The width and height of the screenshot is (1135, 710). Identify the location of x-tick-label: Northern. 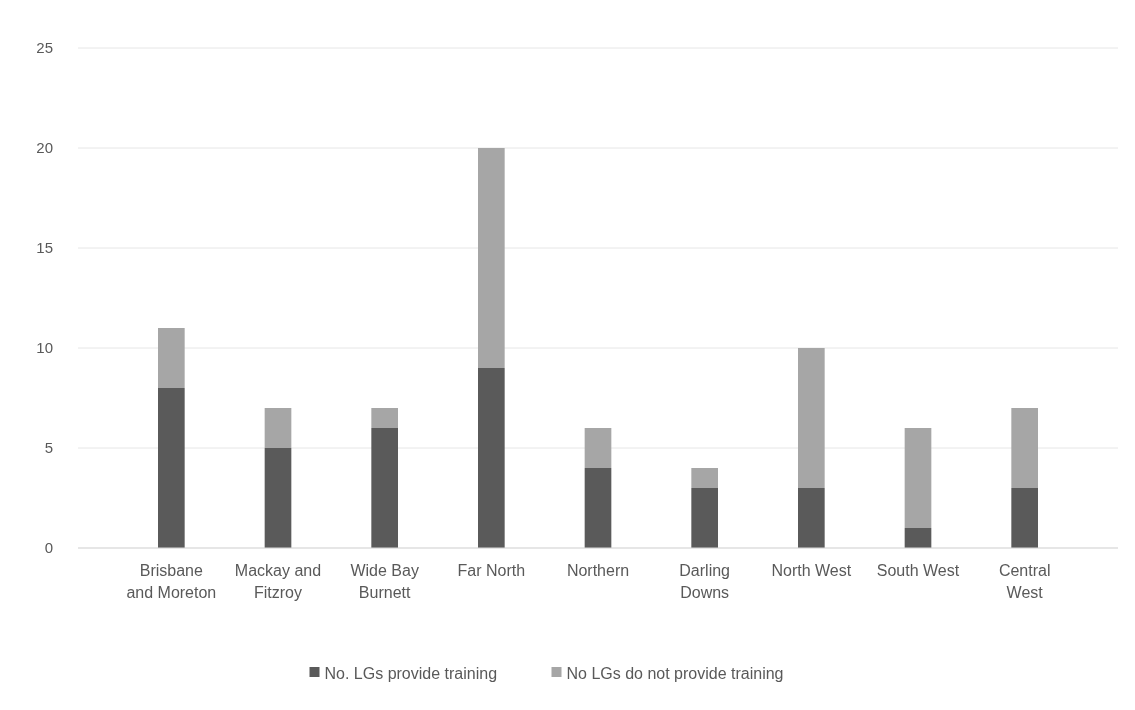
(598, 570).